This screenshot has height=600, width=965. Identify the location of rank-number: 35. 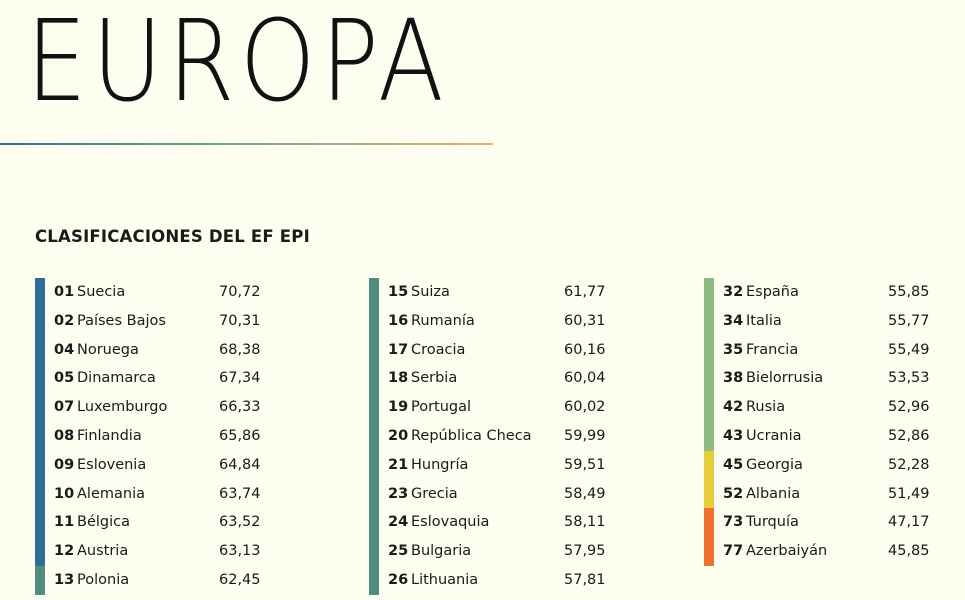
(733, 349).